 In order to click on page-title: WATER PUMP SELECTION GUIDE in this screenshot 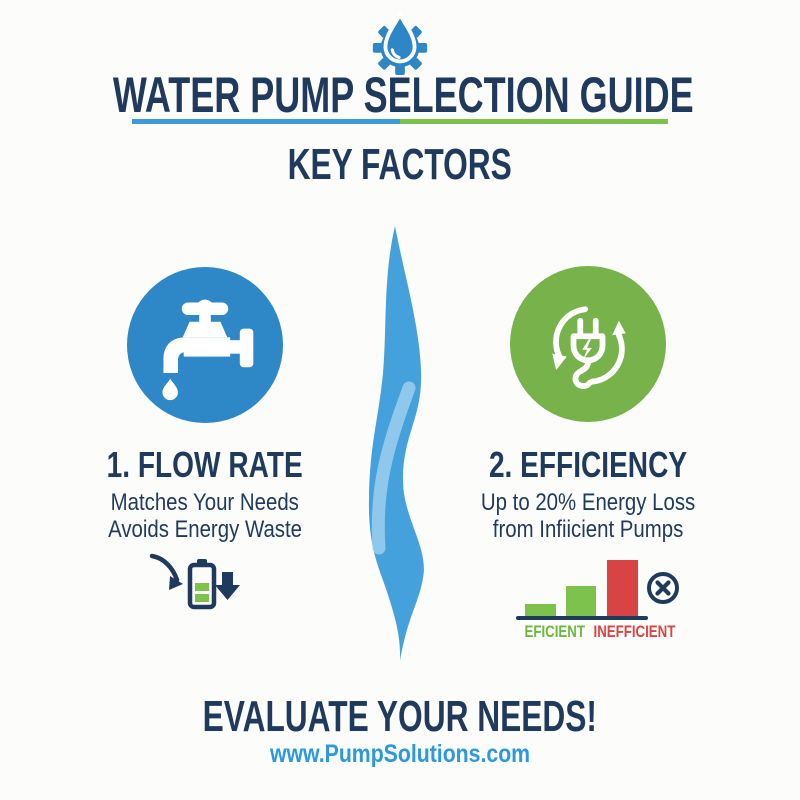, I will do `click(400, 95)`.